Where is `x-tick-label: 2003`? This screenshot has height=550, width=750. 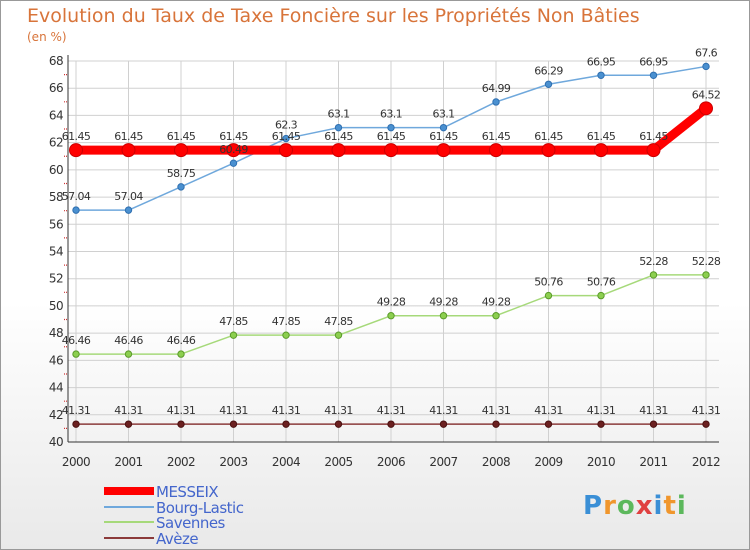 x-tick-label: 2003 is located at coordinates (233, 462).